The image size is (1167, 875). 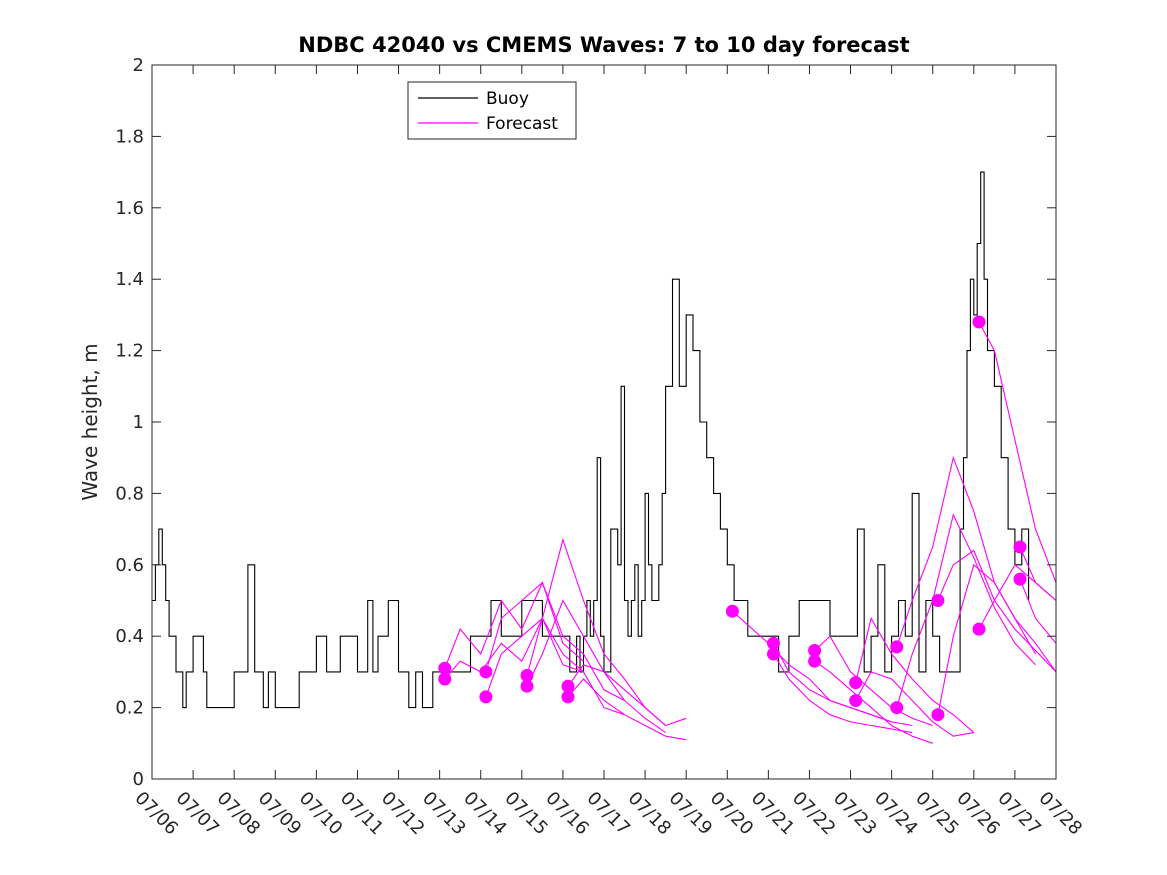 I want to click on y-tick-label: 0, so click(x=138, y=779).